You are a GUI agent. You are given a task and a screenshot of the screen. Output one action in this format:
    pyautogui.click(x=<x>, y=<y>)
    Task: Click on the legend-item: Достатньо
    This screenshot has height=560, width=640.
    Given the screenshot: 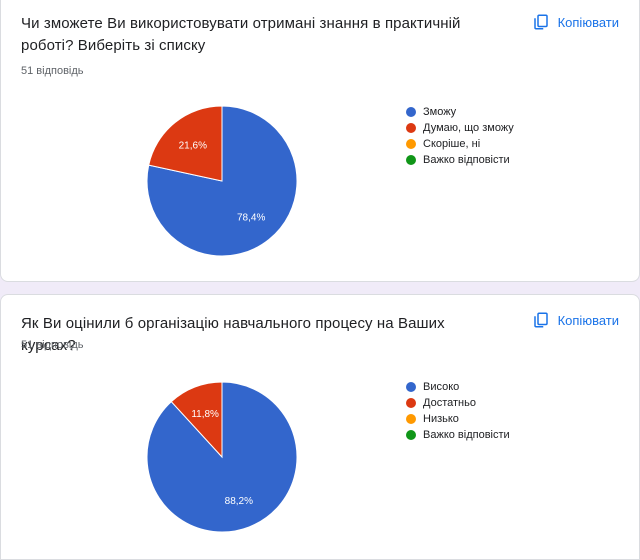 What is the action you would take?
    pyautogui.click(x=458, y=403)
    